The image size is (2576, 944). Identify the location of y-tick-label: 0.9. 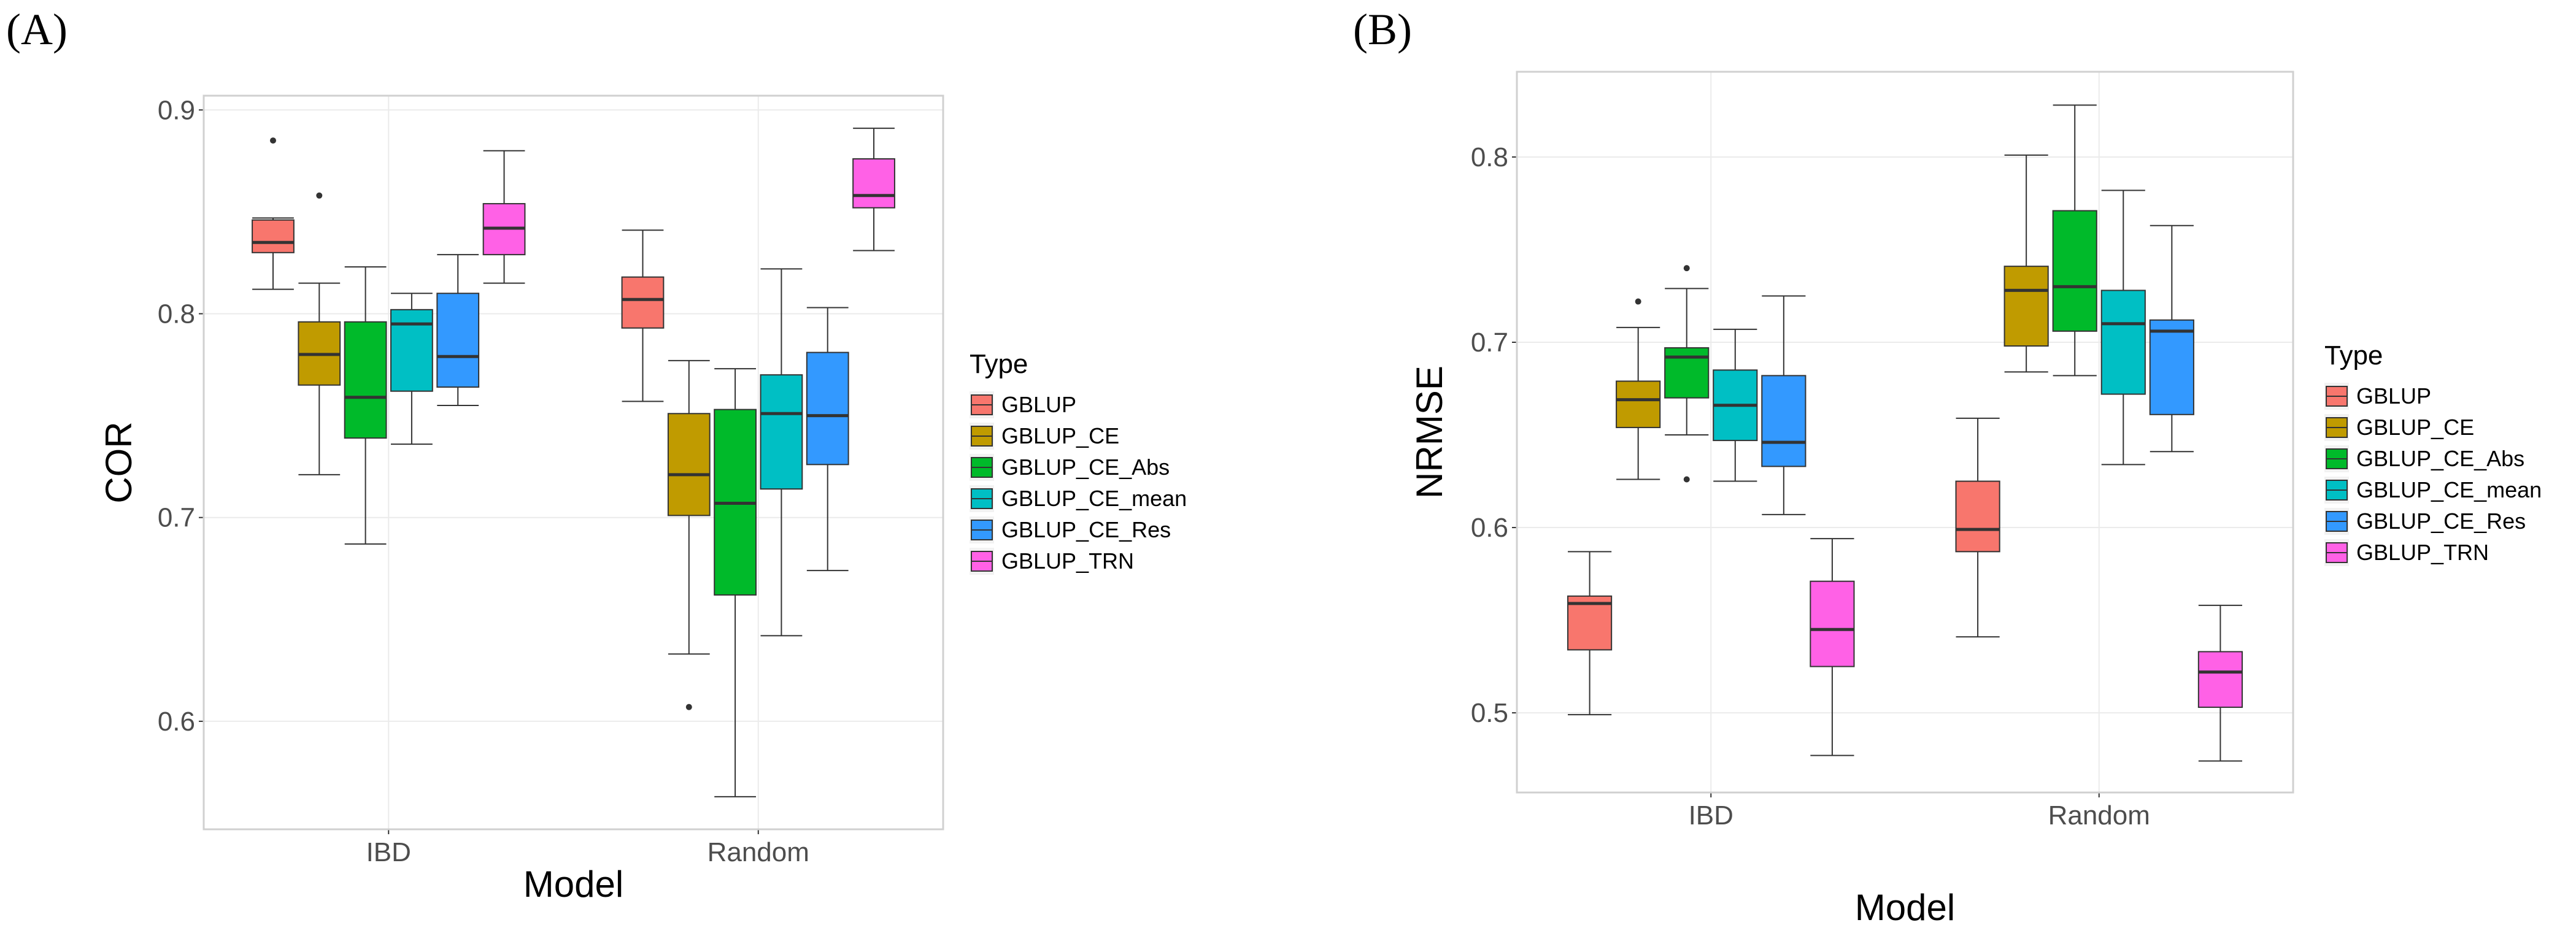
(176, 110).